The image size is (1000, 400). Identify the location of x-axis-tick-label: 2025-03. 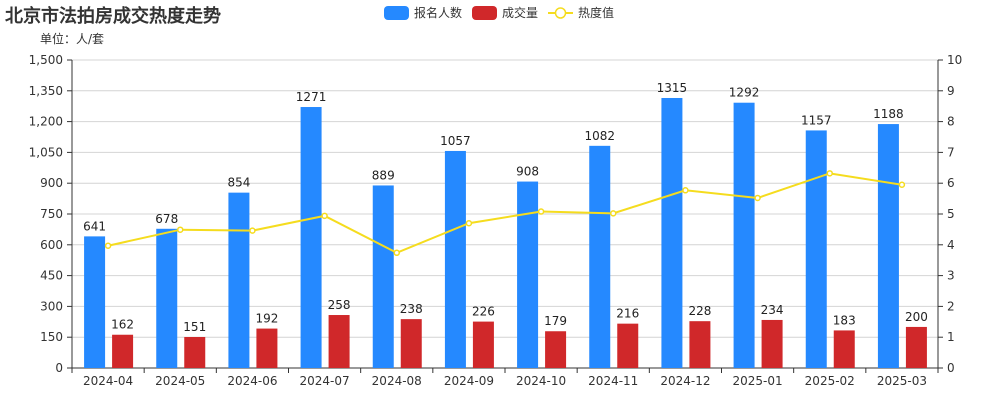
(902, 381).